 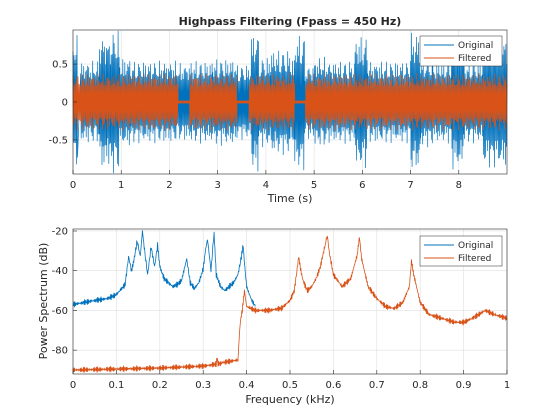 I want to click on top-chart-title: Highpass Filtering (Fpass = 450 Hz), so click(x=290, y=21).